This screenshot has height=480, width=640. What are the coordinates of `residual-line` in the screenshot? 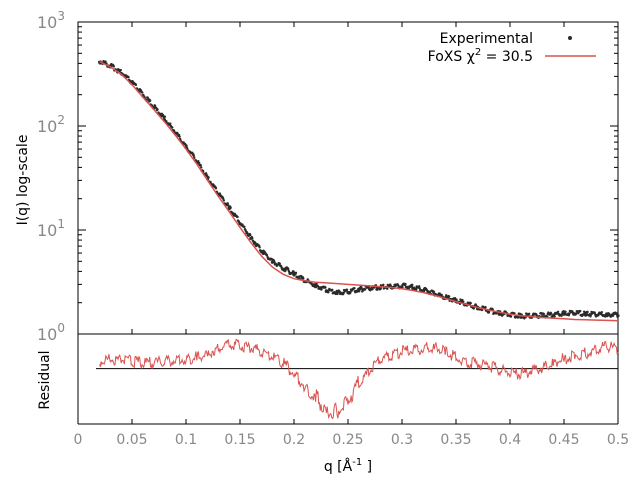 It's located at (359, 379).